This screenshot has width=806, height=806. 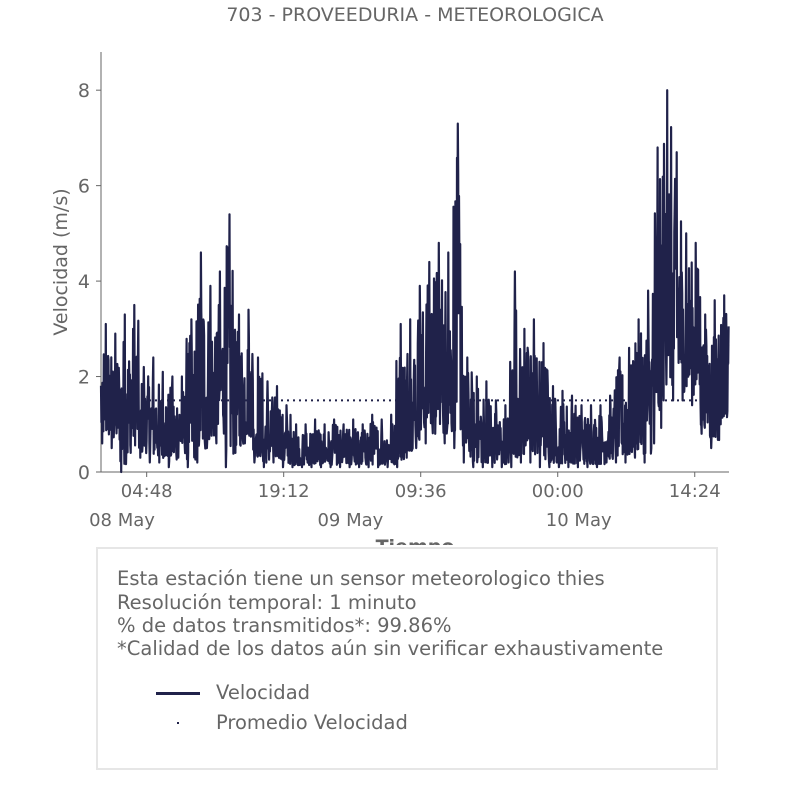 I want to click on y-tick-label: 8, so click(x=84, y=91).